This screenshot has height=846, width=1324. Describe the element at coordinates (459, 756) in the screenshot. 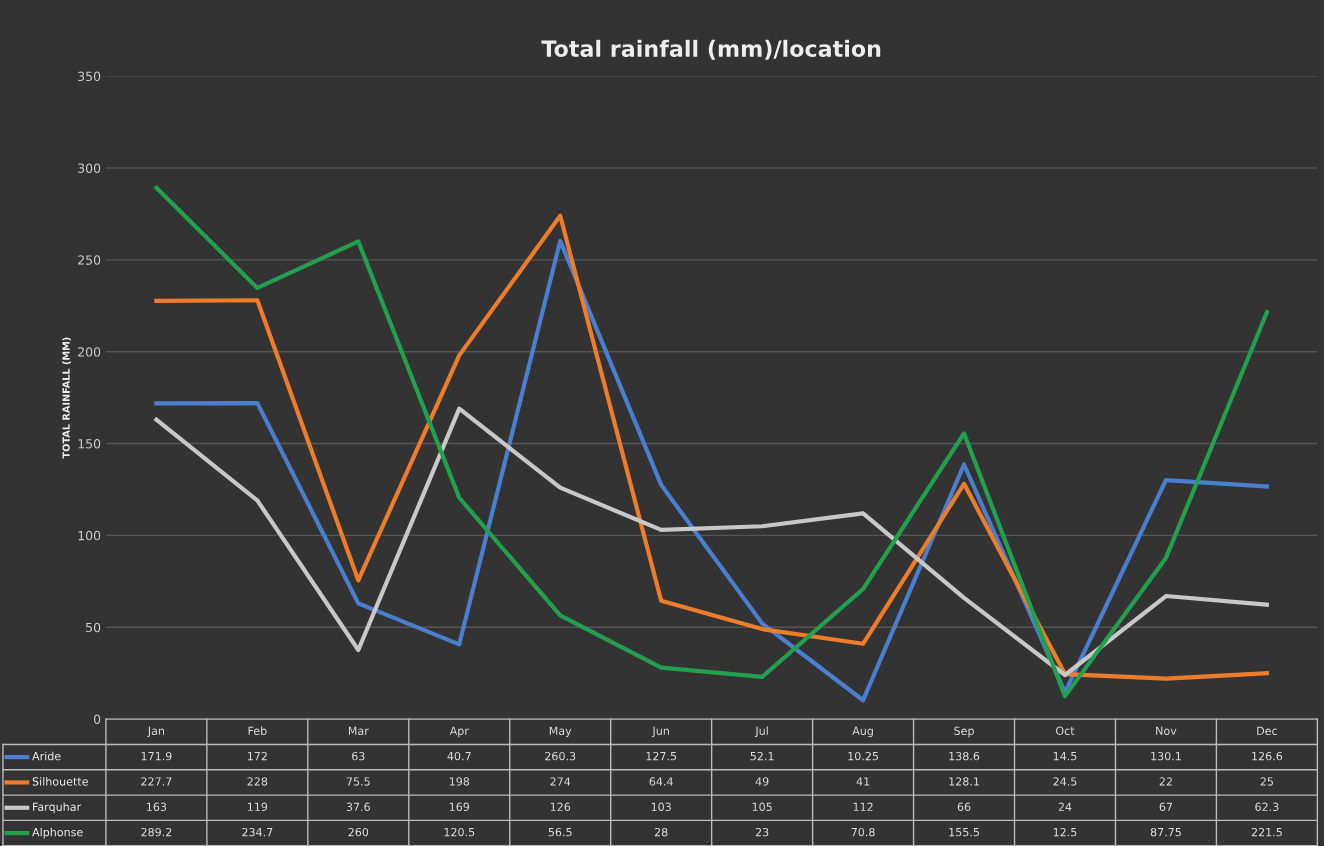

I see `data-label: 40.7` at that location.